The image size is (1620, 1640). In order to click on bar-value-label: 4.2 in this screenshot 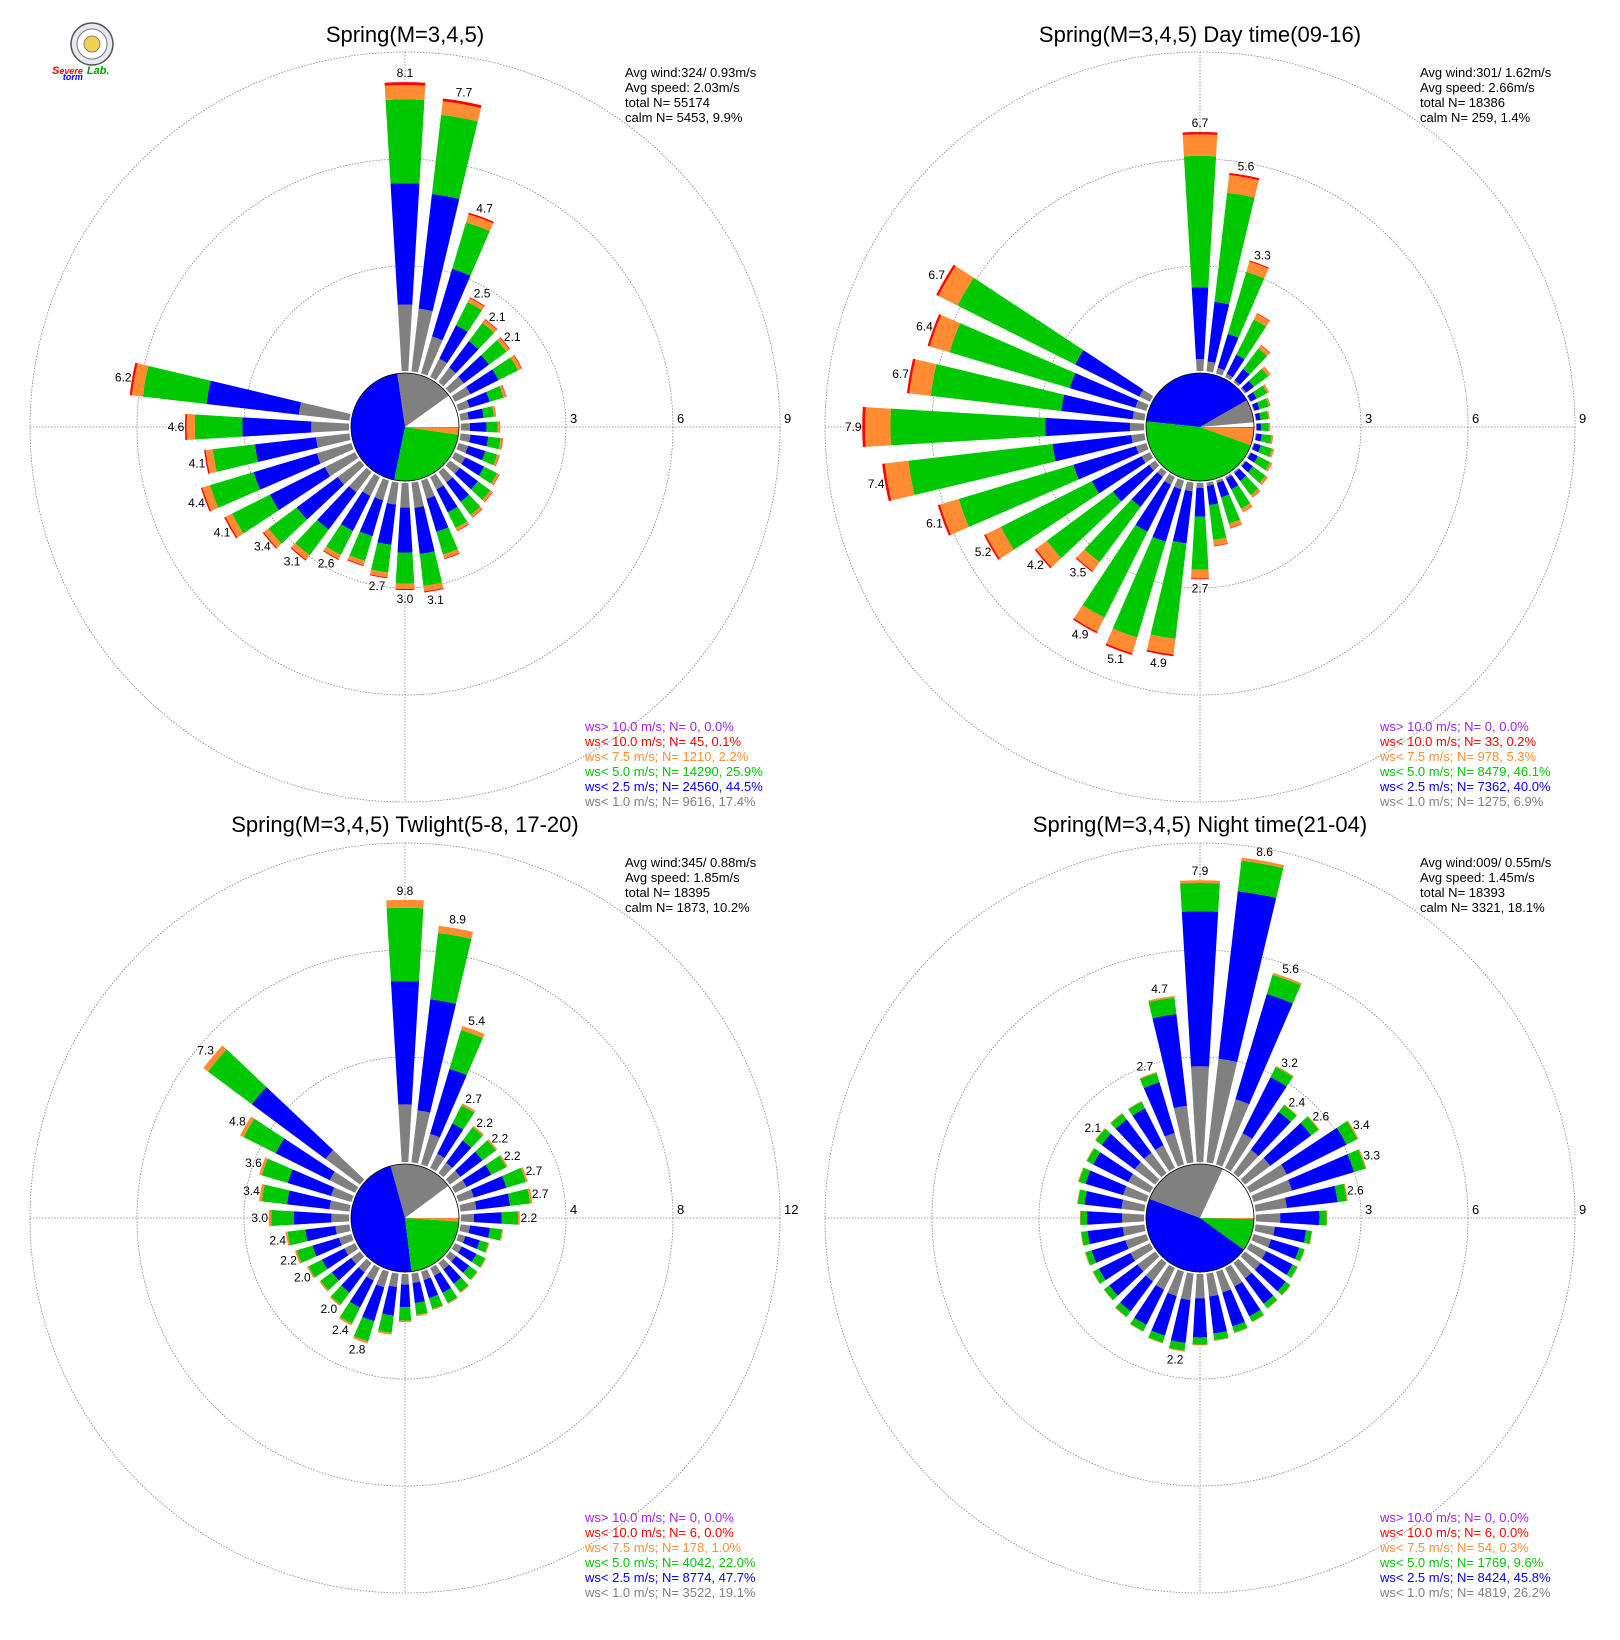, I will do `click(1035, 565)`.